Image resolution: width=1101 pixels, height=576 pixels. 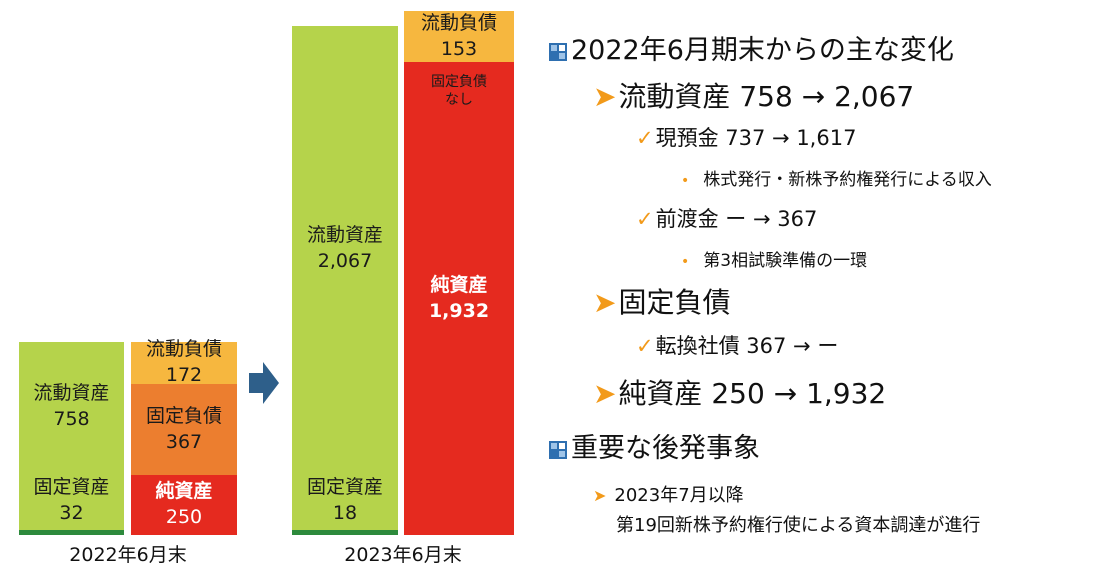 I want to click on left-fixed-liabilities-block: 固定負債 367, so click(x=184, y=429).